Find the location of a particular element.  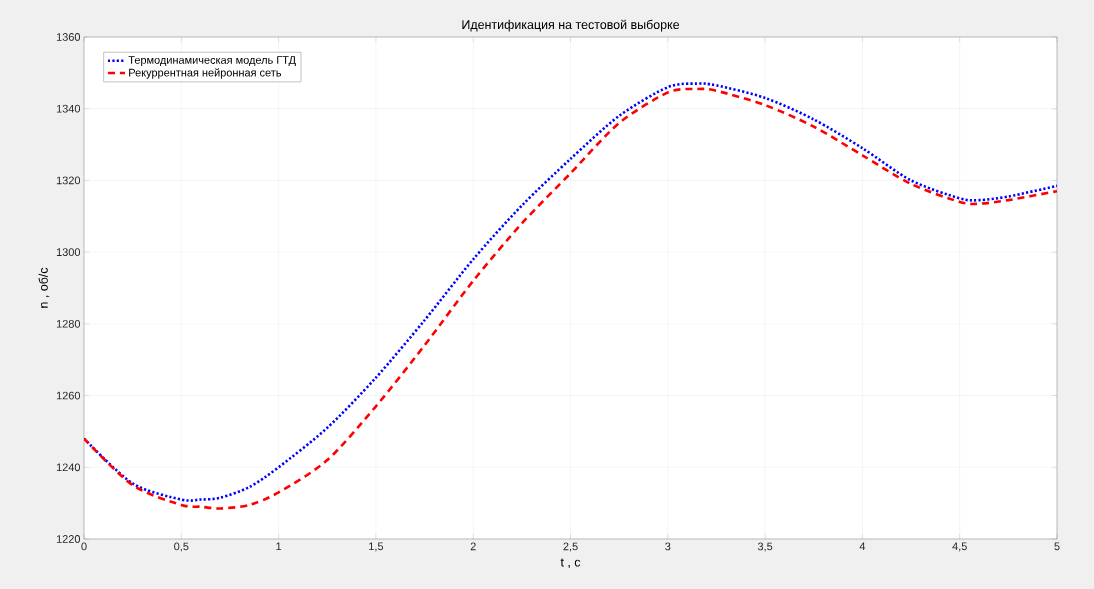

x-tick-label: 1 is located at coordinates (279, 546).